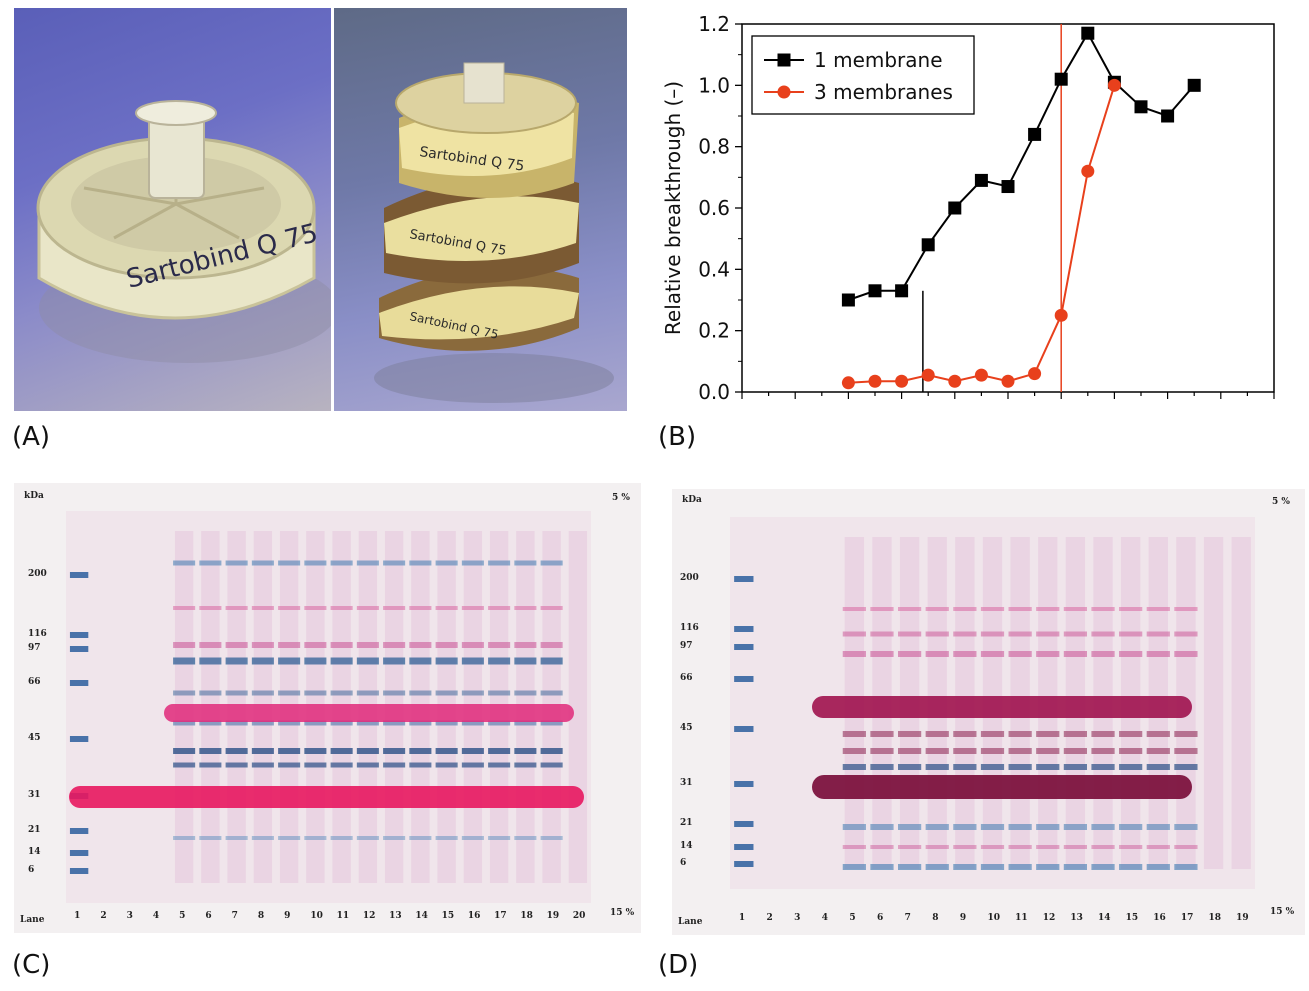 This screenshot has height=991, width=1309. I want to click on lane-number-label: 15, so click(1132, 918).